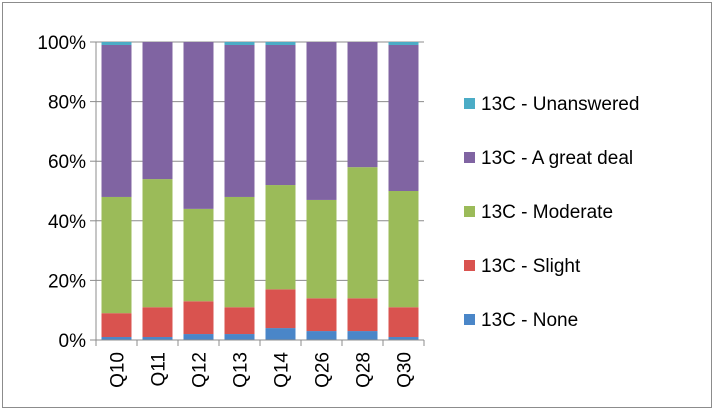 Image resolution: width=716 pixels, height=411 pixels. What do you see at coordinates (67, 222) in the screenshot?
I see `y-tick-label: 40%` at bounding box center [67, 222].